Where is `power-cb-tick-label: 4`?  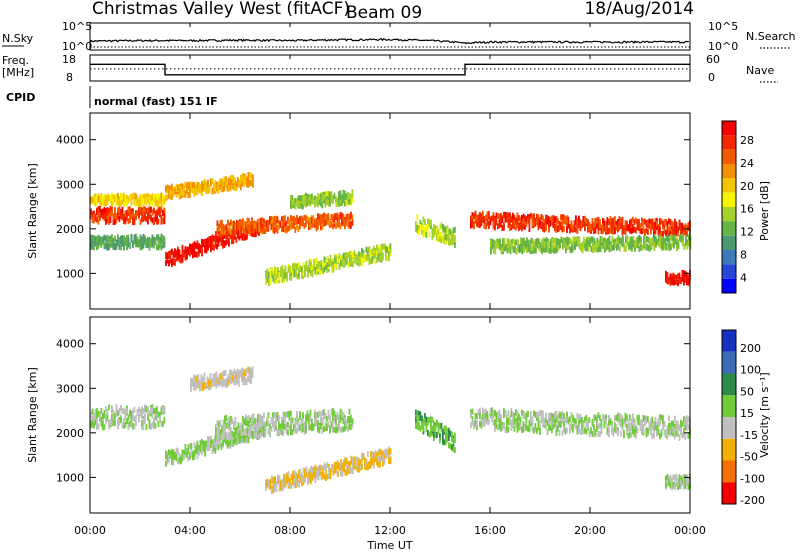
power-cb-tick-label: 4 is located at coordinates (743, 278).